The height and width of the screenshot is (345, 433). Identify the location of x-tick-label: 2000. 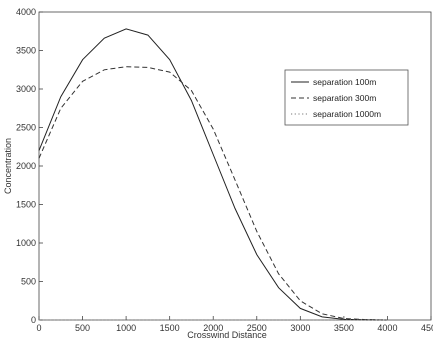
(213, 328).